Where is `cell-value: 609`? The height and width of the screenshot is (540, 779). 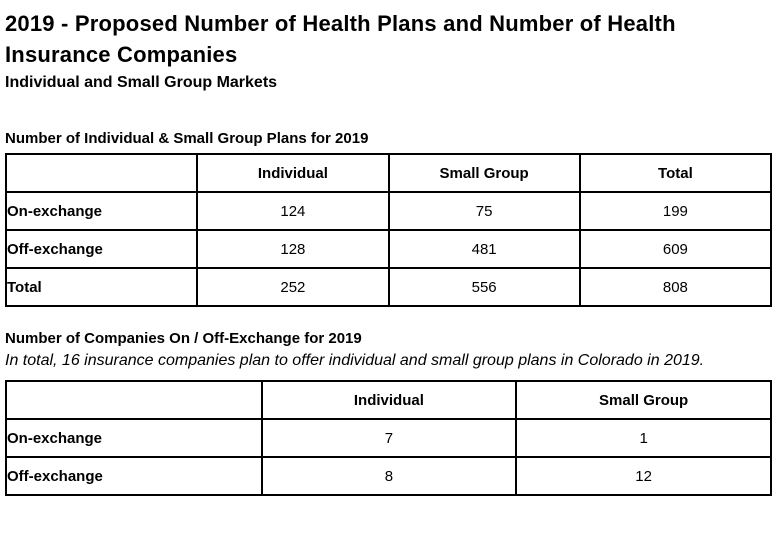
cell-value: 609 is located at coordinates (675, 249).